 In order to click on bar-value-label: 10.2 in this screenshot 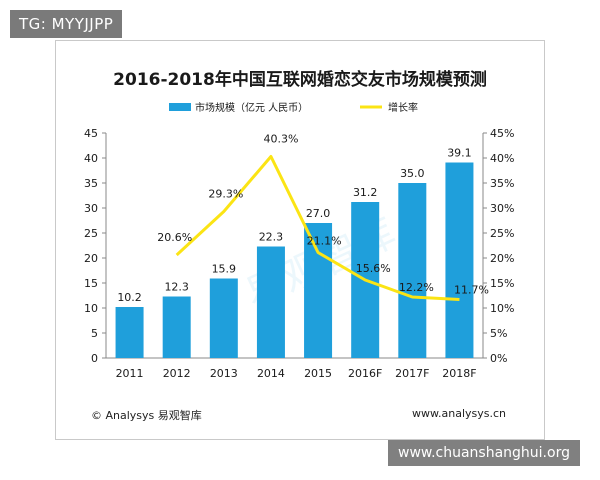, I will do `click(129, 297)`.